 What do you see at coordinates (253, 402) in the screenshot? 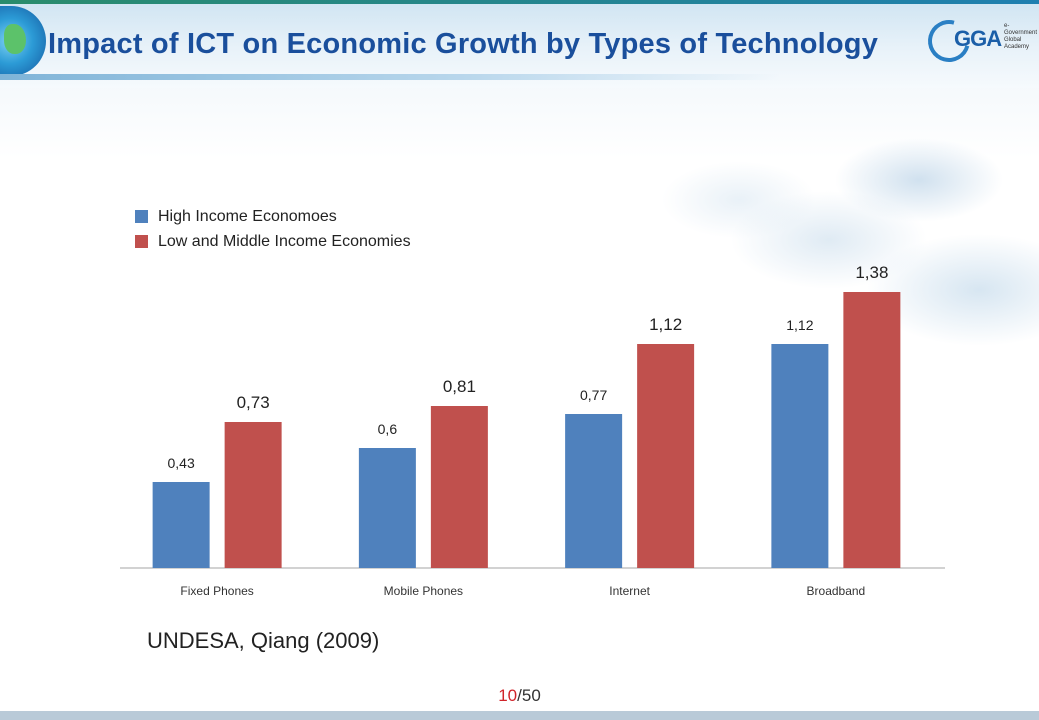
I see `data-label-fixed-phones-series-1: 0,73` at bounding box center [253, 402].